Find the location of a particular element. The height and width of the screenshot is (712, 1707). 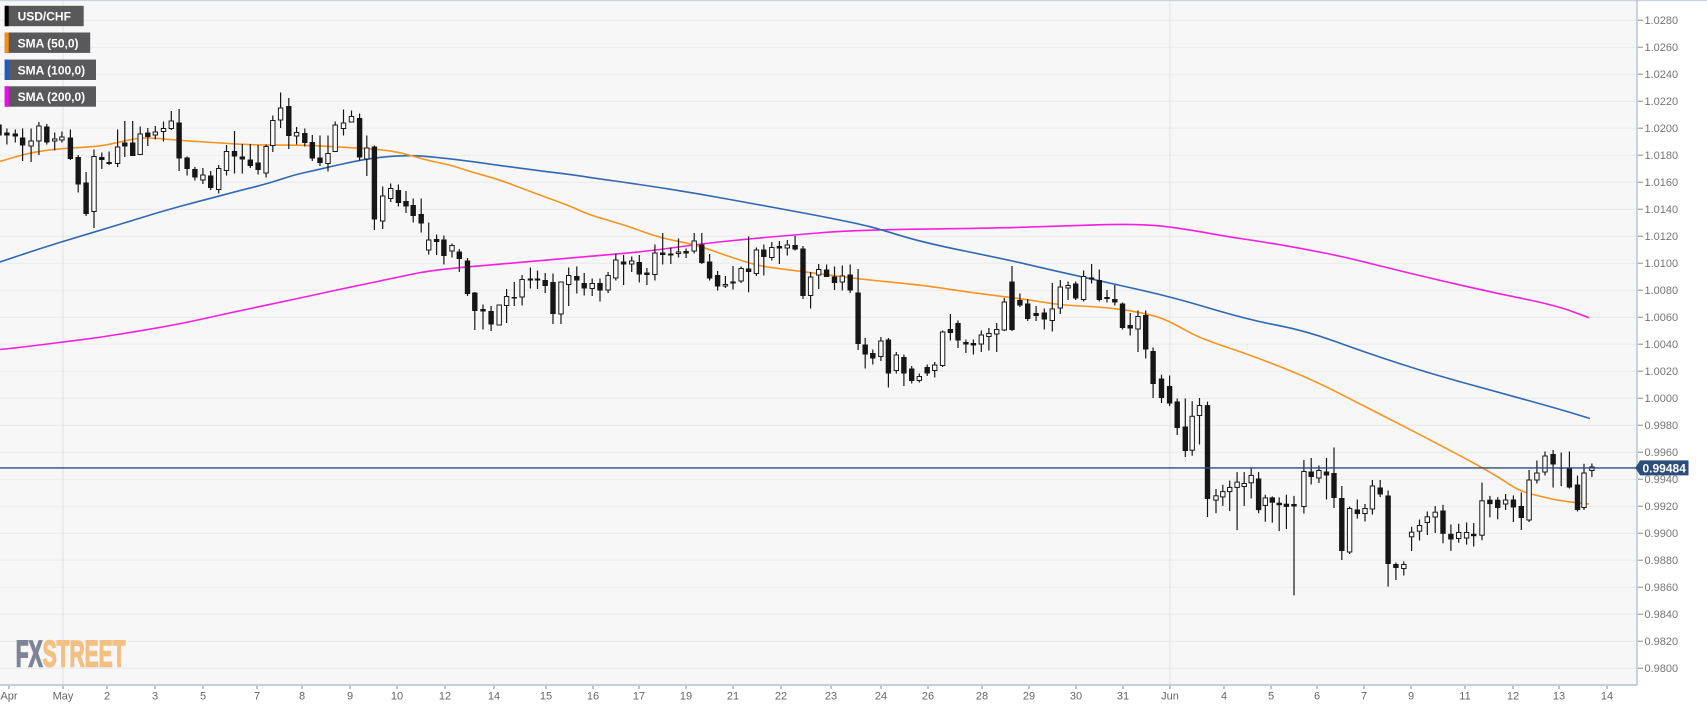

svg-text: 0.9980 is located at coordinates (1662, 426).